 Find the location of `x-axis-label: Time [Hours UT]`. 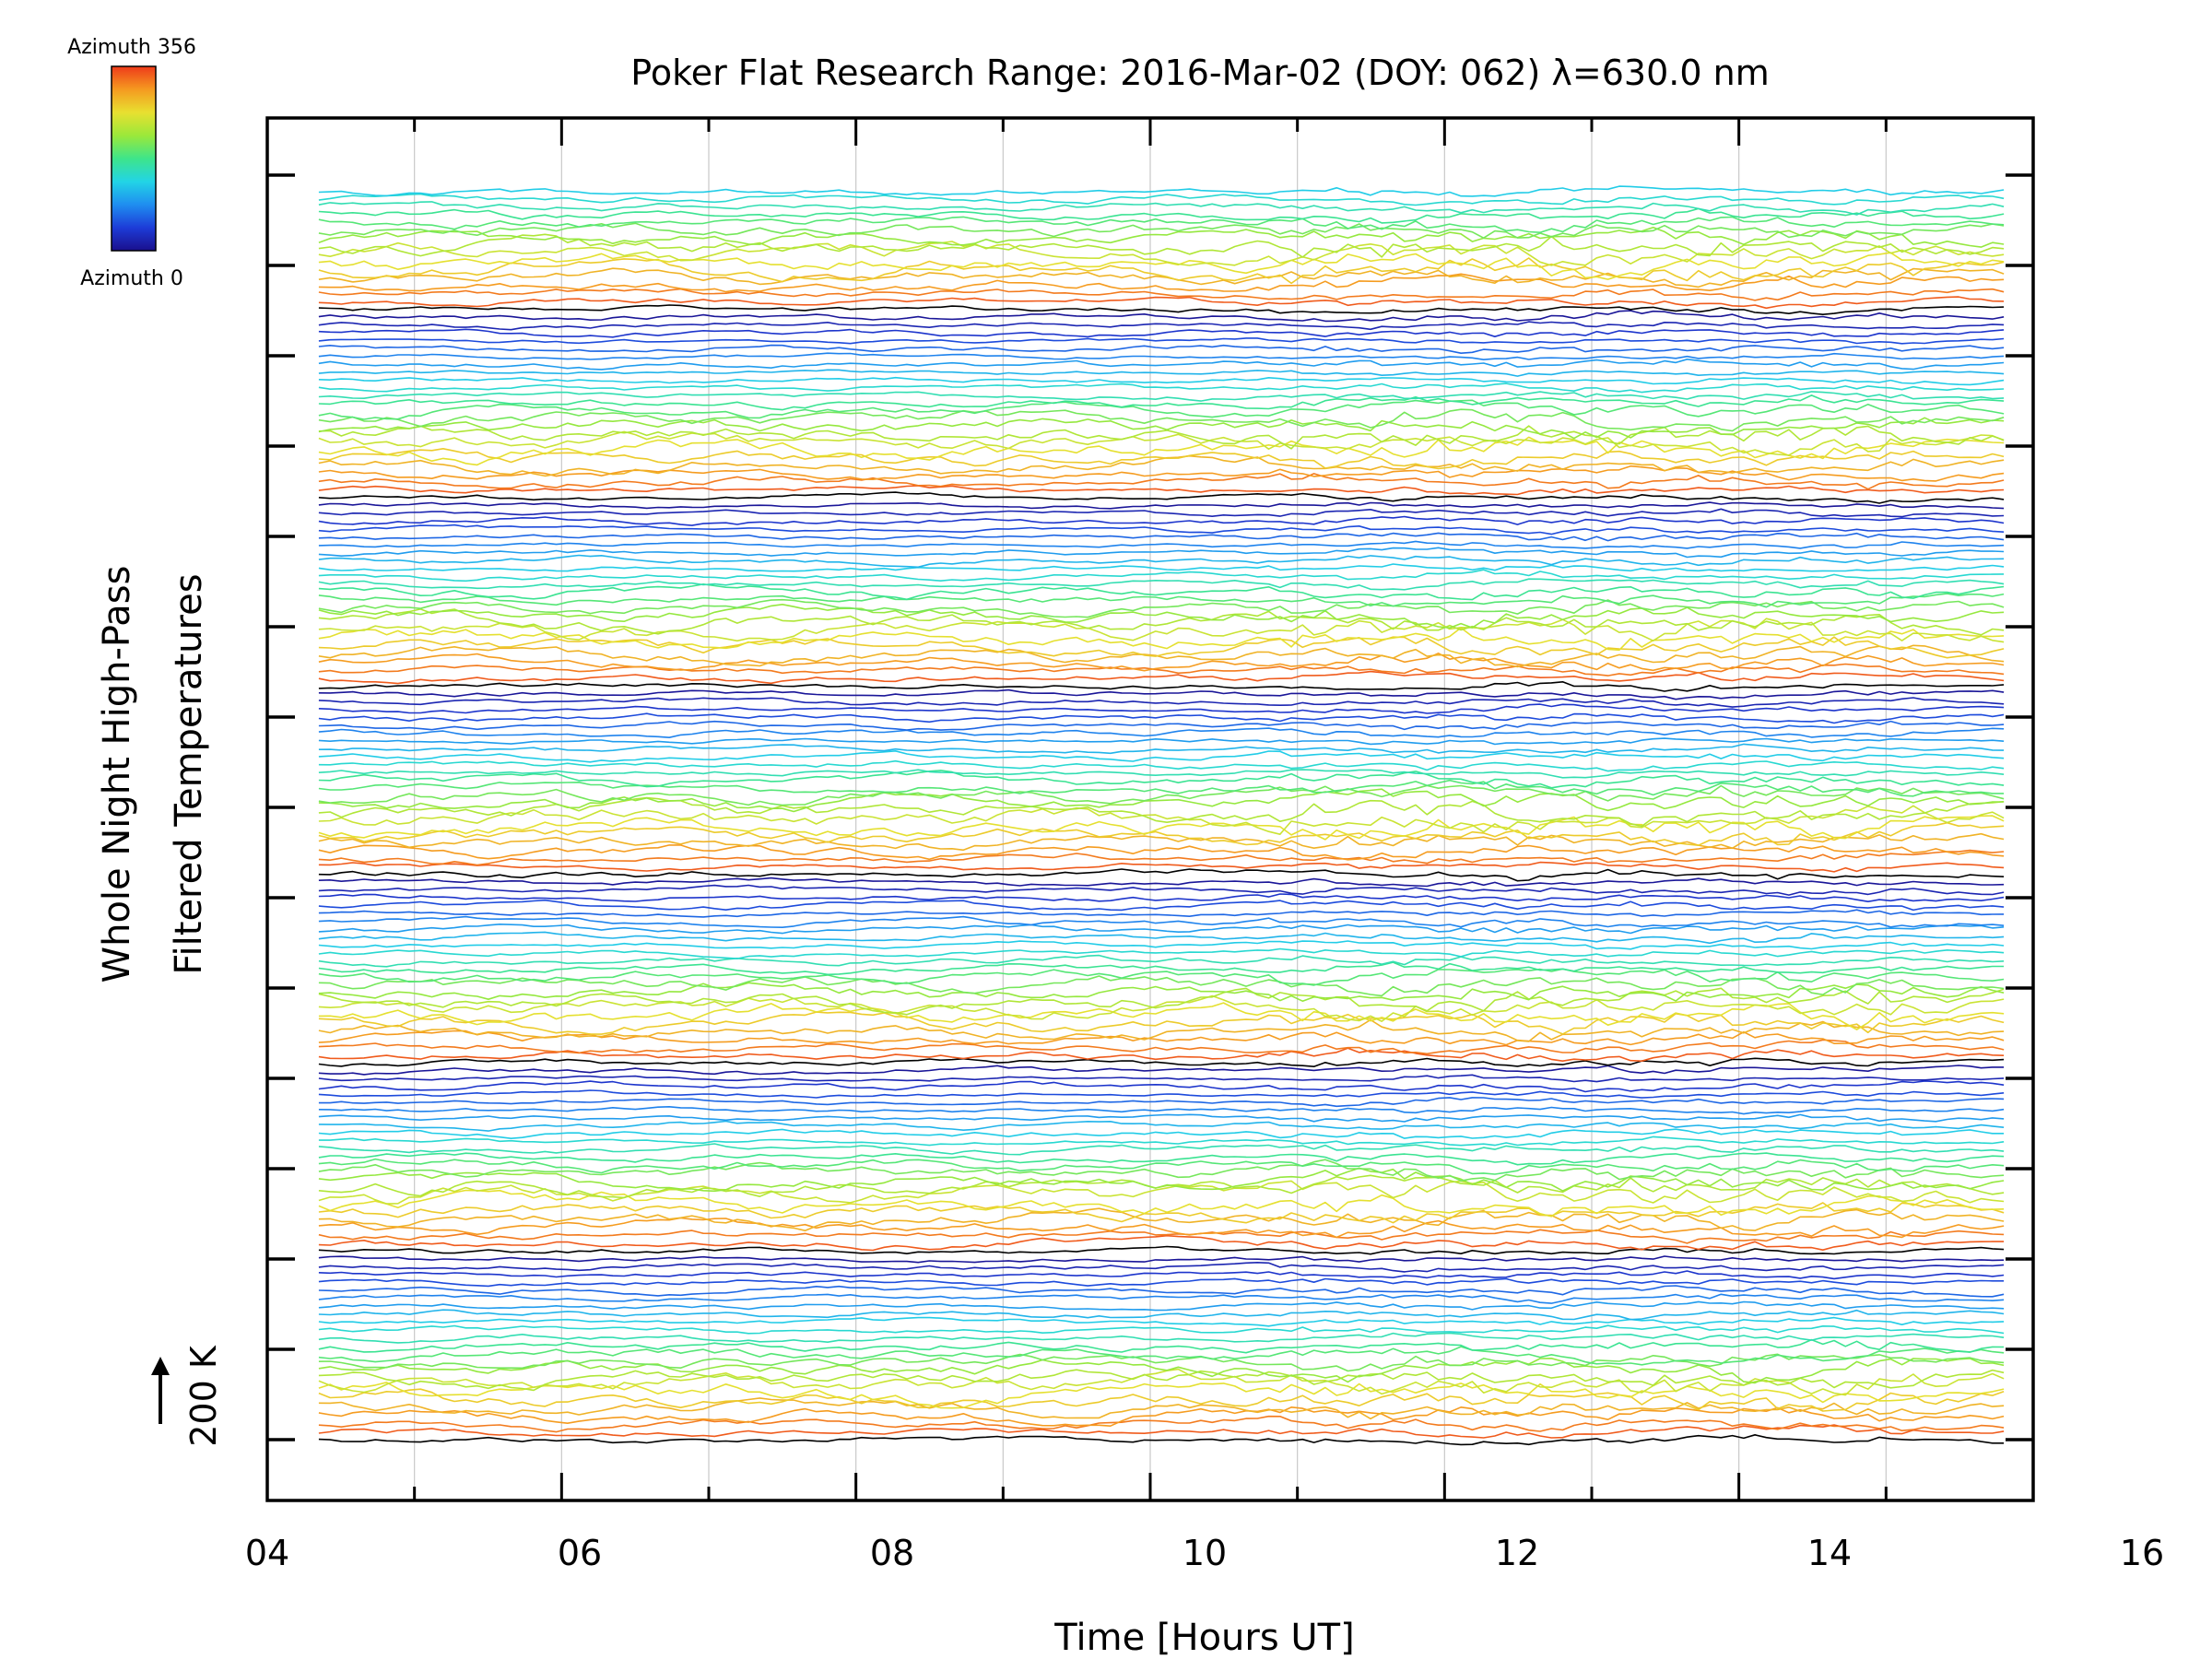

x-axis-label: Time [Hours UT] is located at coordinates (1203, 1638).